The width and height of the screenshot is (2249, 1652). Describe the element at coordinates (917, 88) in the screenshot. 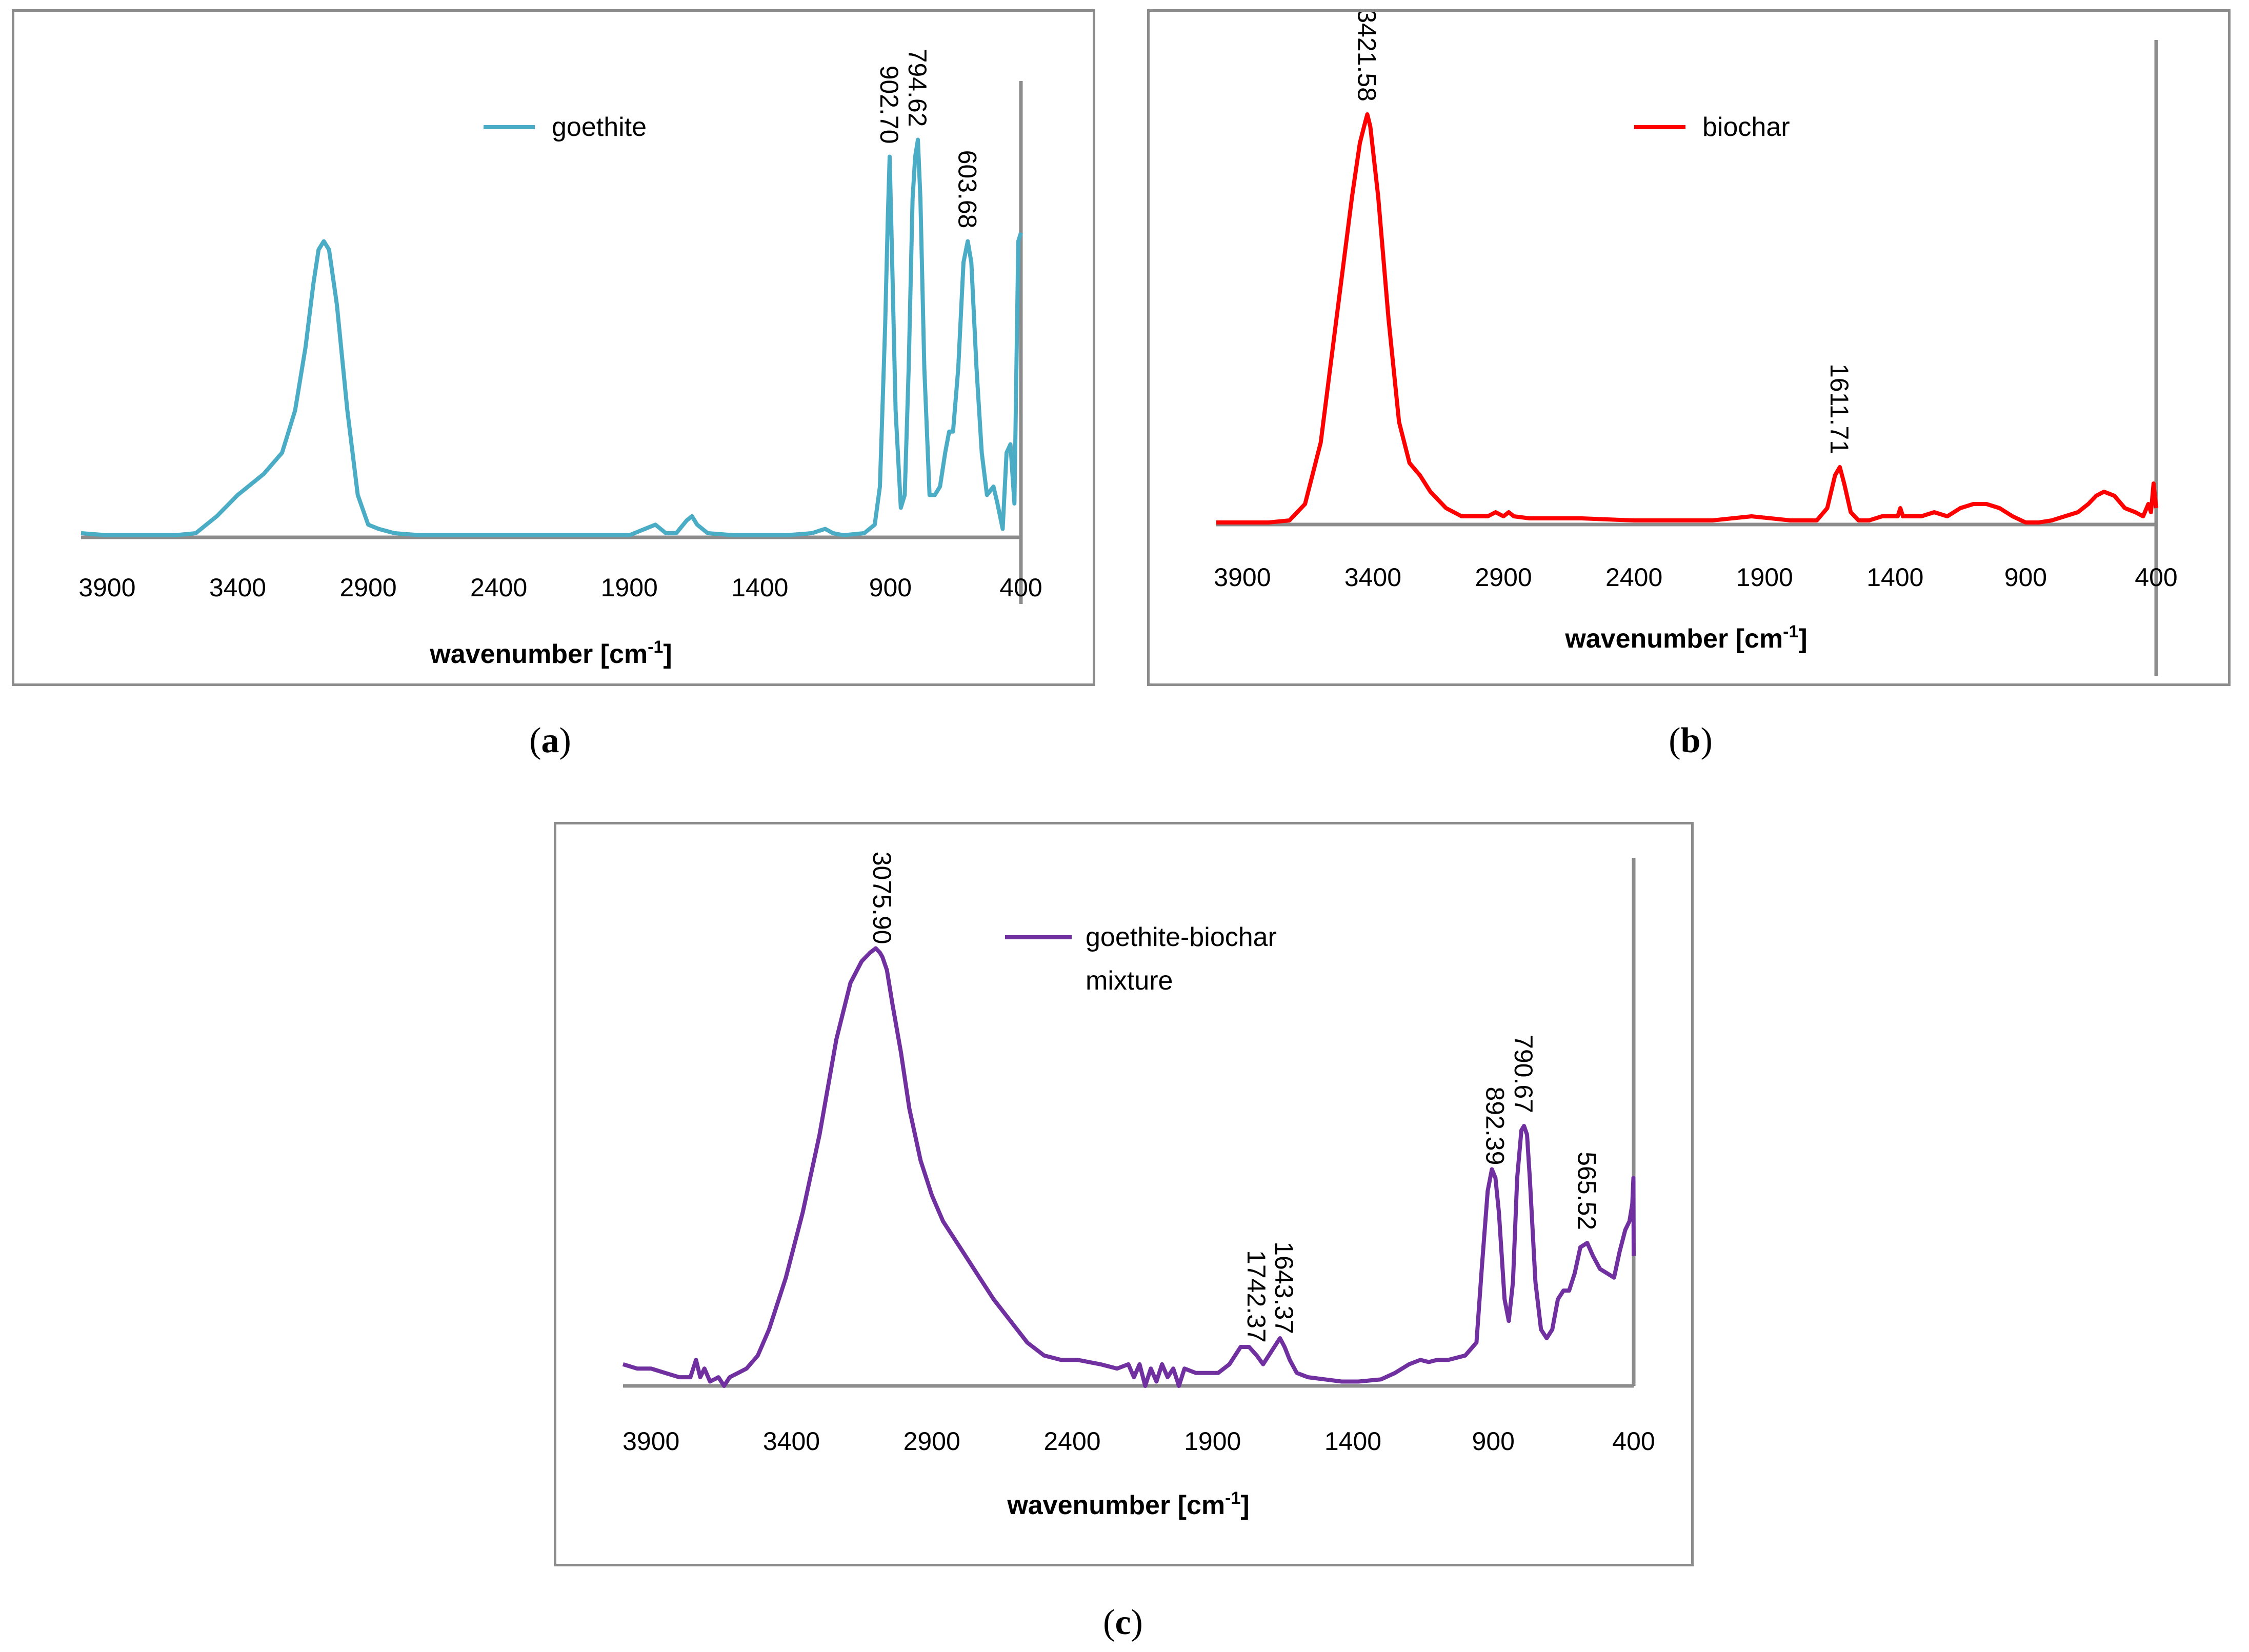

I see `peak-label: 794.62` at that location.